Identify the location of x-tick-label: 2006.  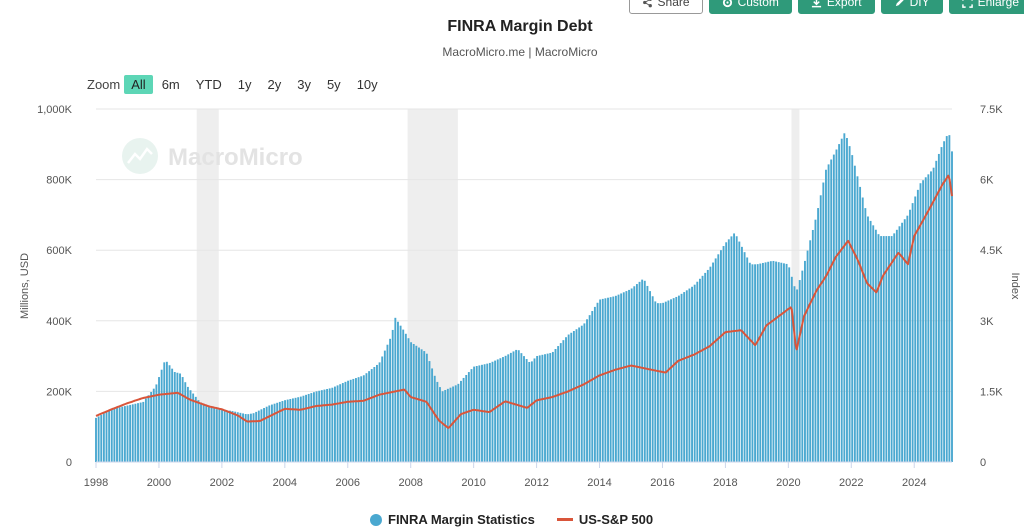
(348, 483).